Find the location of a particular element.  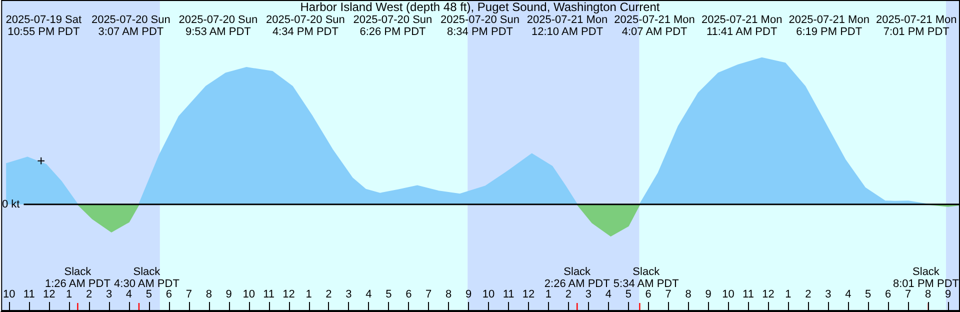

ref-line-label: 0 kt is located at coordinates (11, 204).